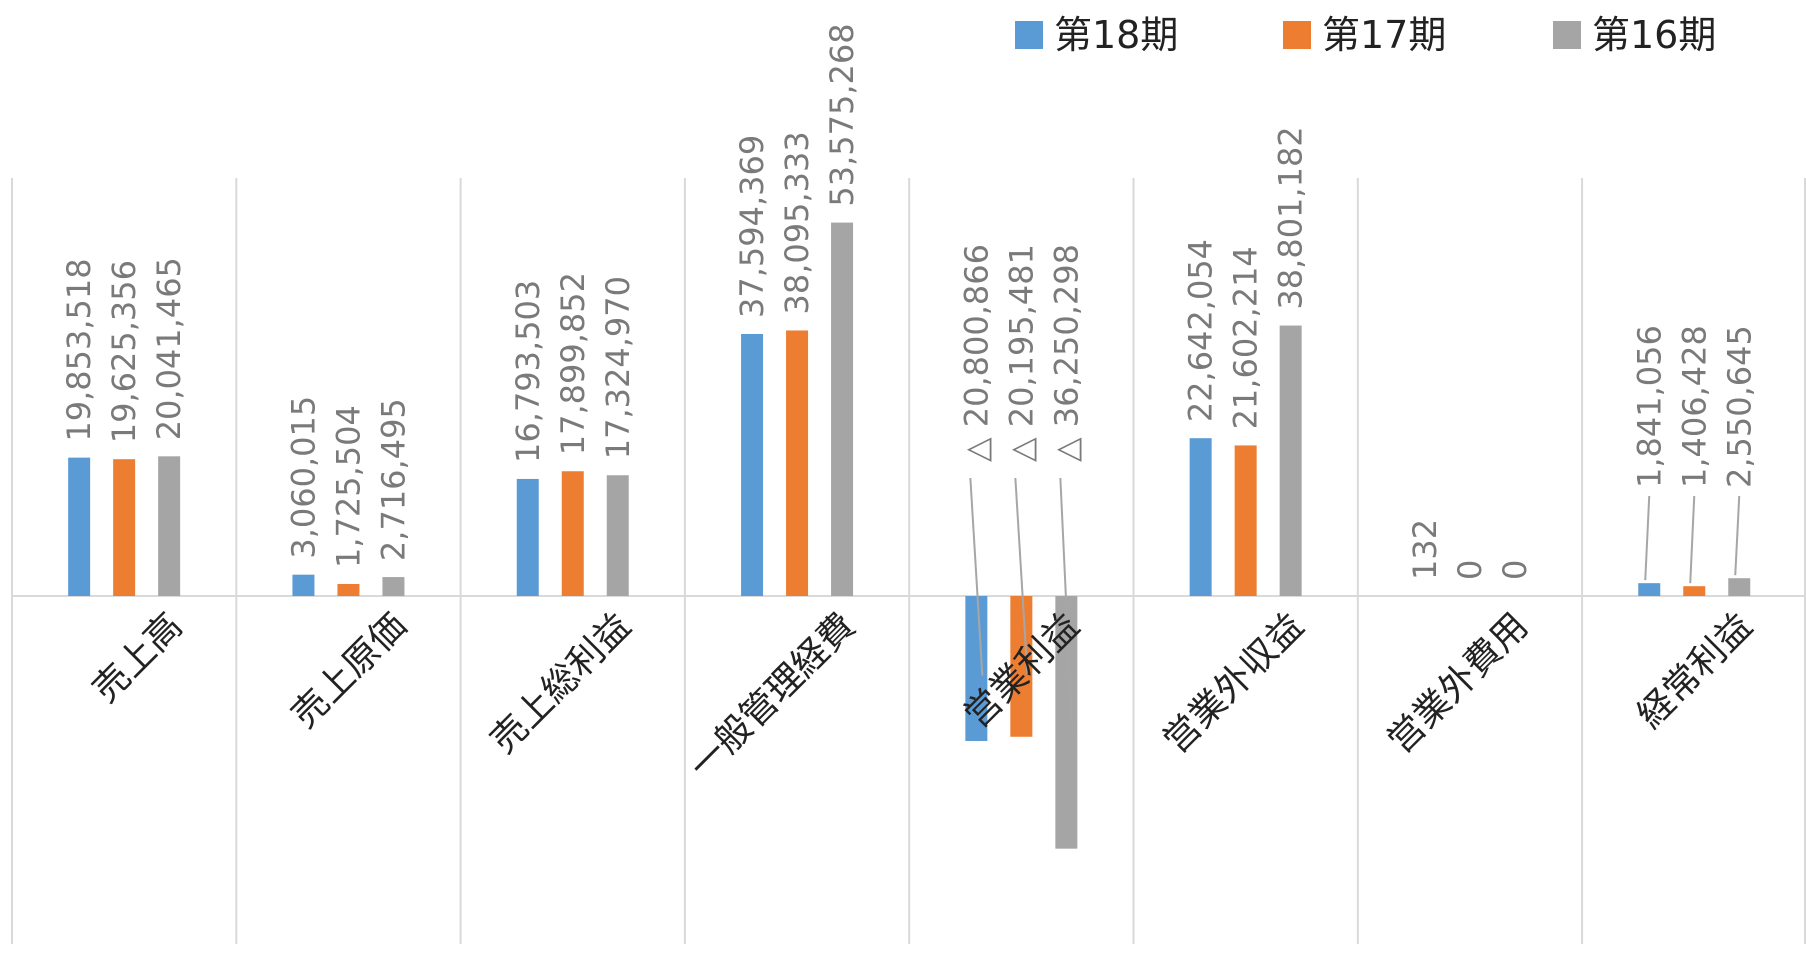 This screenshot has width=1806, height=954. What do you see at coordinates (573, 363) in the screenshot?
I see `data-label-series-1-cat-2: 17,899,852` at bounding box center [573, 363].